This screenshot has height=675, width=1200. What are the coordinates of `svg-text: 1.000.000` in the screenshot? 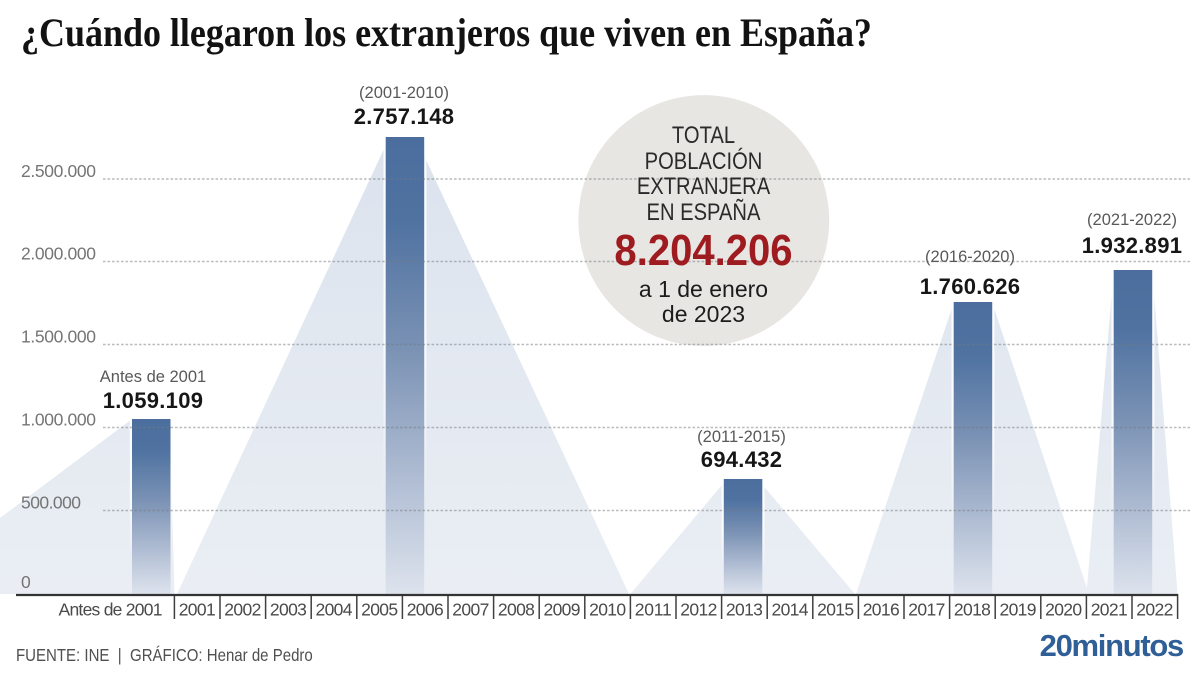 It's located at (58, 420).